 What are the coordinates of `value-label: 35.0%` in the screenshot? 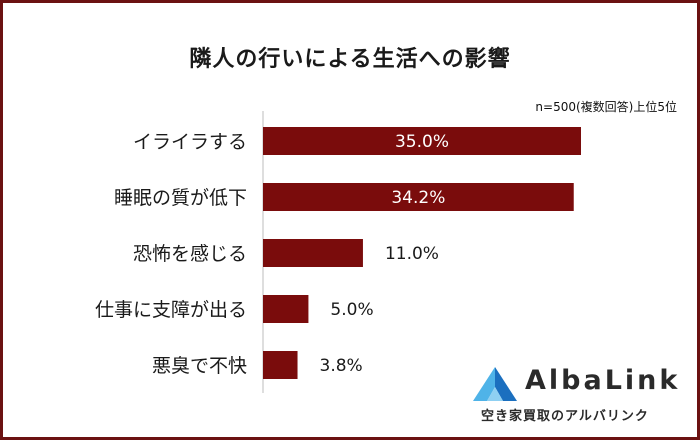 It's located at (422, 142).